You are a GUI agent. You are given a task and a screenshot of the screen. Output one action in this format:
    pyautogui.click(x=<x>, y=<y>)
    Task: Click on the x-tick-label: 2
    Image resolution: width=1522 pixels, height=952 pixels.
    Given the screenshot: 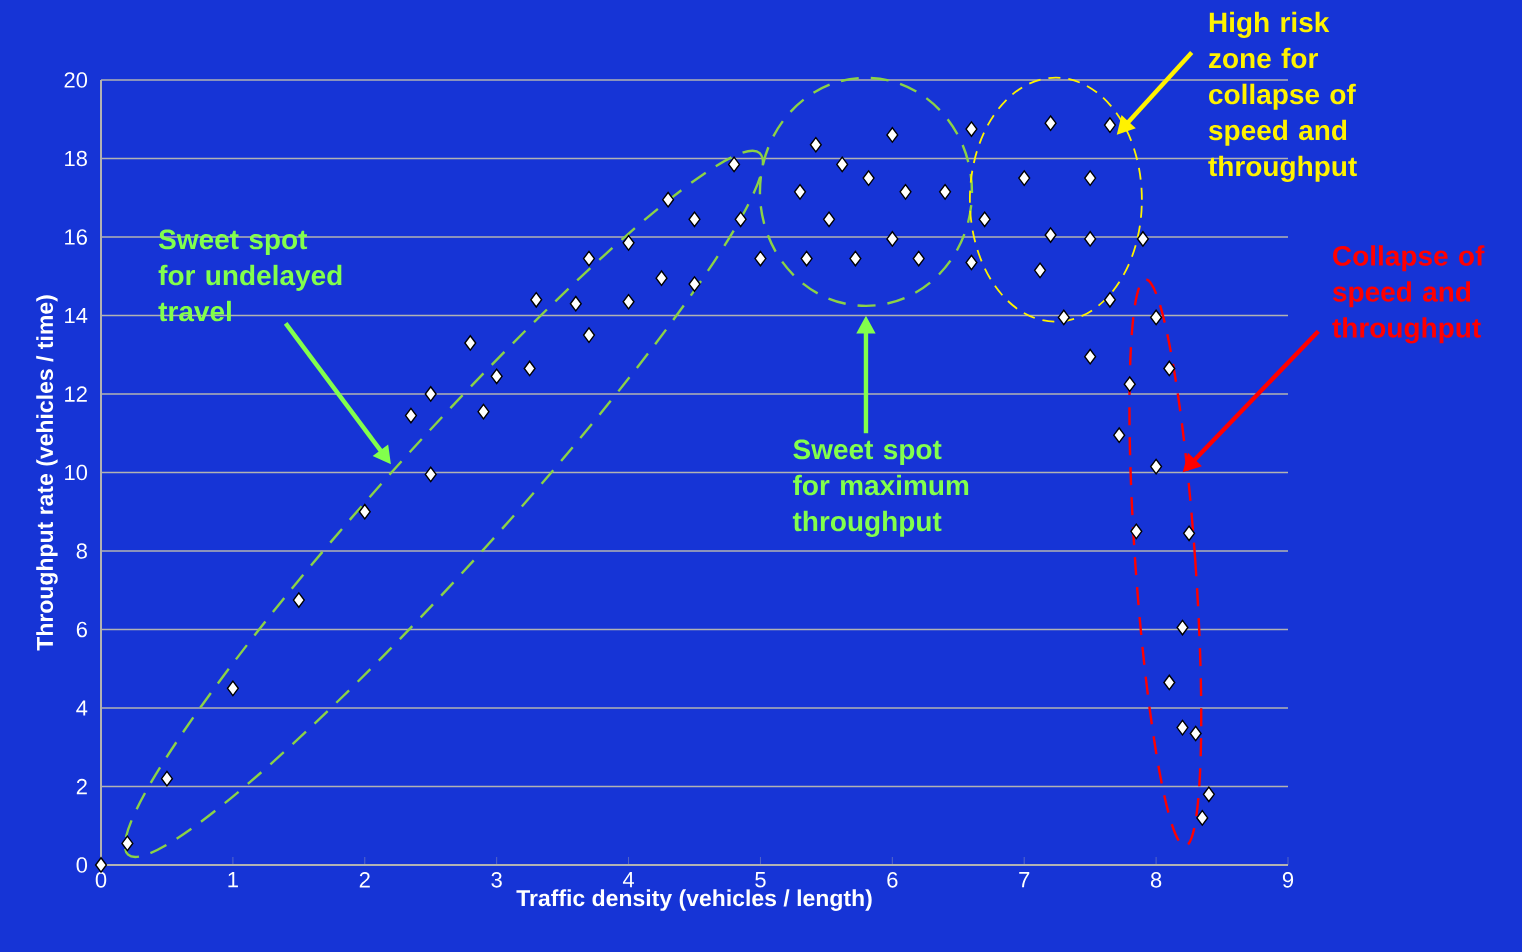 What is the action you would take?
    pyautogui.click(x=364, y=880)
    